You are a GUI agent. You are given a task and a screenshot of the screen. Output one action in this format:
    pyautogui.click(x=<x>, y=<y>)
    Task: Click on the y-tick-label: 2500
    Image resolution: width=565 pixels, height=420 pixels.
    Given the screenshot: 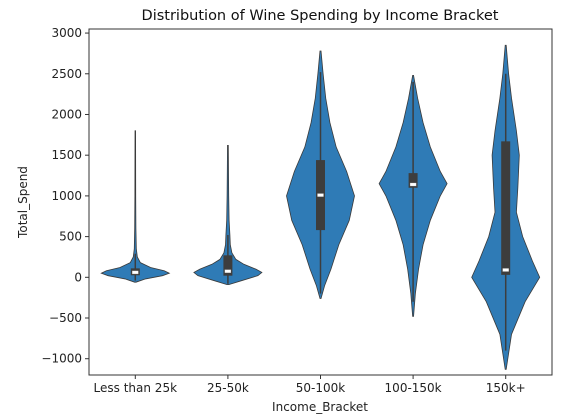 What is the action you would take?
    pyautogui.click(x=66, y=74)
    